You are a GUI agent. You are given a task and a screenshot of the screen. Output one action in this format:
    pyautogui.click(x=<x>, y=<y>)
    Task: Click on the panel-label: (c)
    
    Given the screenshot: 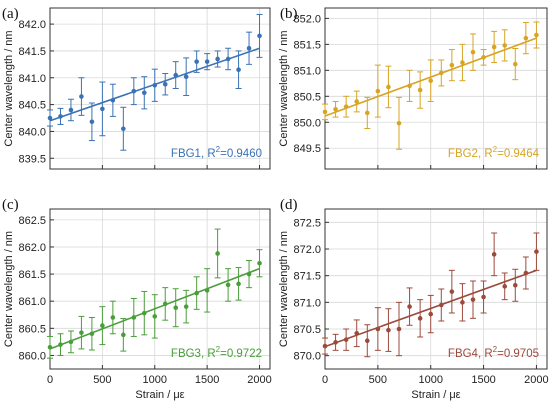 What is the action you would take?
    pyautogui.click(x=10, y=205)
    